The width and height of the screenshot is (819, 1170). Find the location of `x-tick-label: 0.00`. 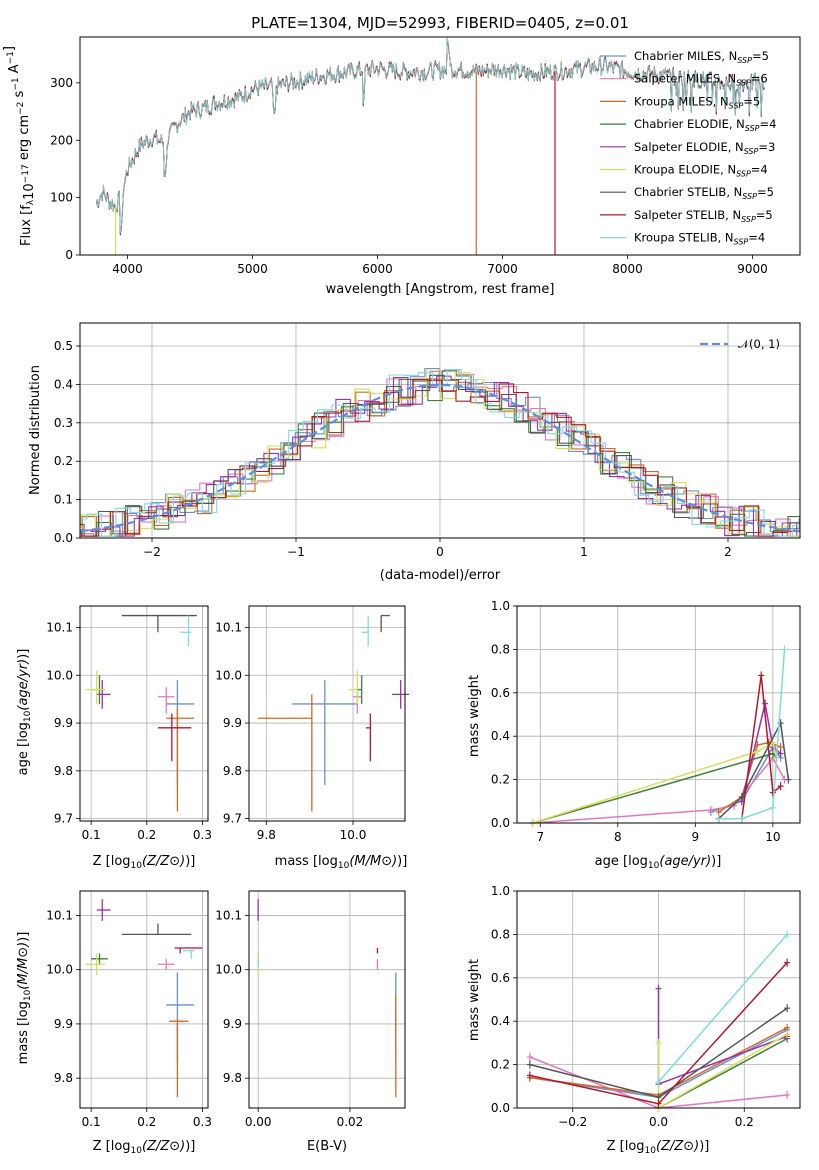

x-tick-label: 0.00 is located at coordinates (258, 1122).